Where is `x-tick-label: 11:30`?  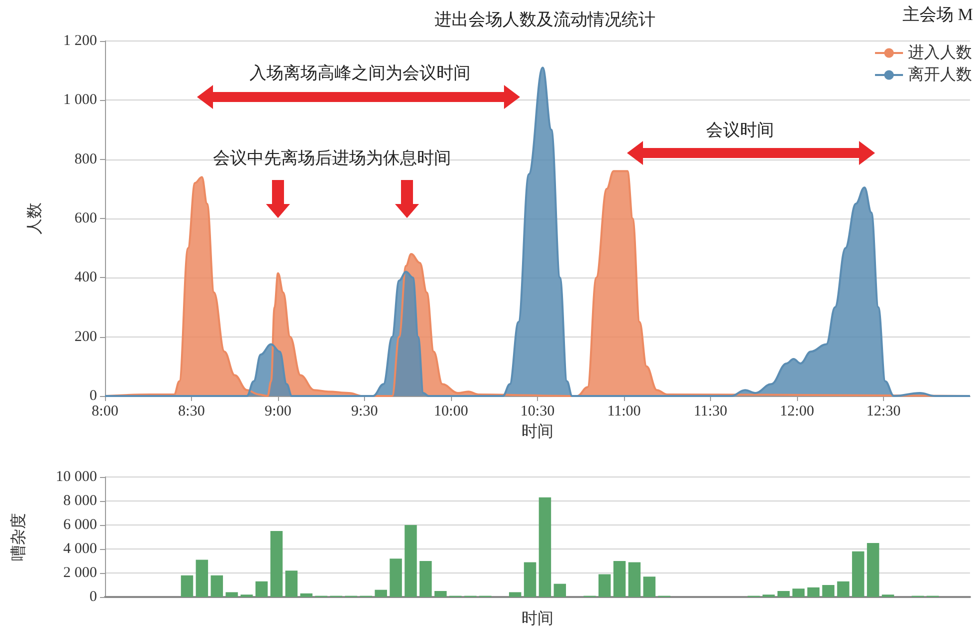 x-tick-label: 11:30 is located at coordinates (711, 412).